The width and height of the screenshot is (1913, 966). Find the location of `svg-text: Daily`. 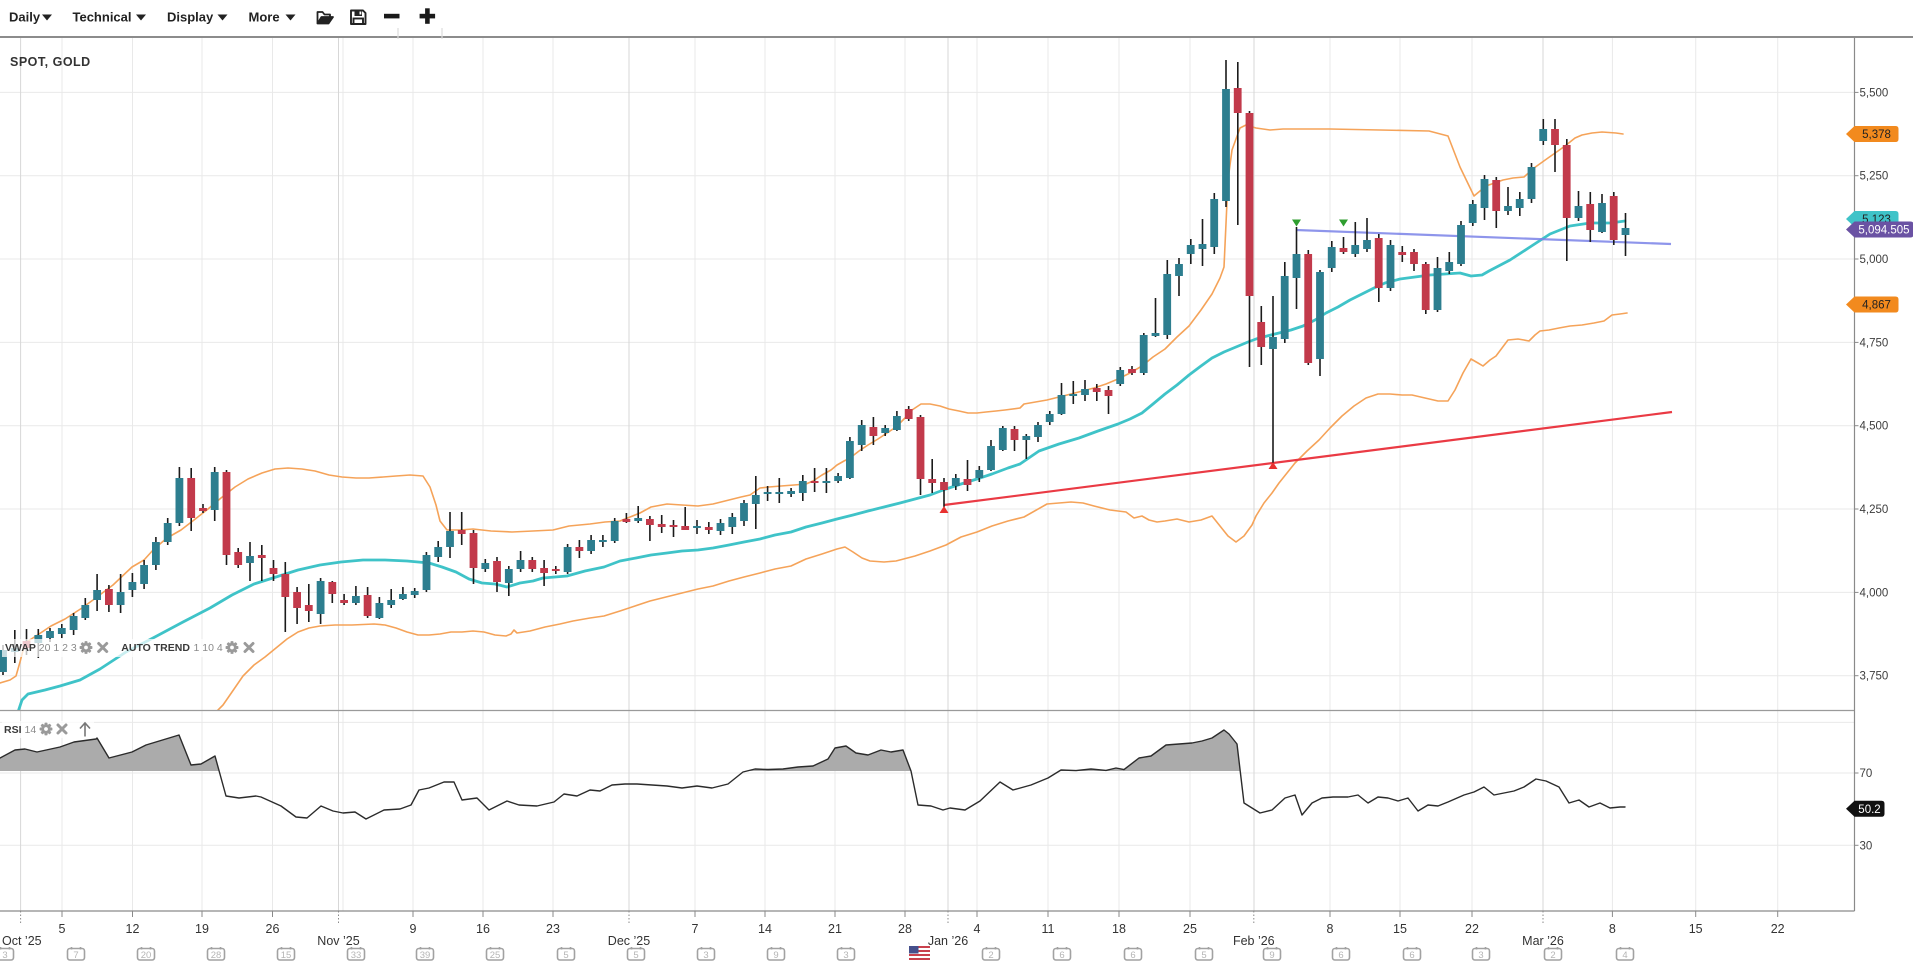

svg-text: Daily is located at coordinates (25, 17).